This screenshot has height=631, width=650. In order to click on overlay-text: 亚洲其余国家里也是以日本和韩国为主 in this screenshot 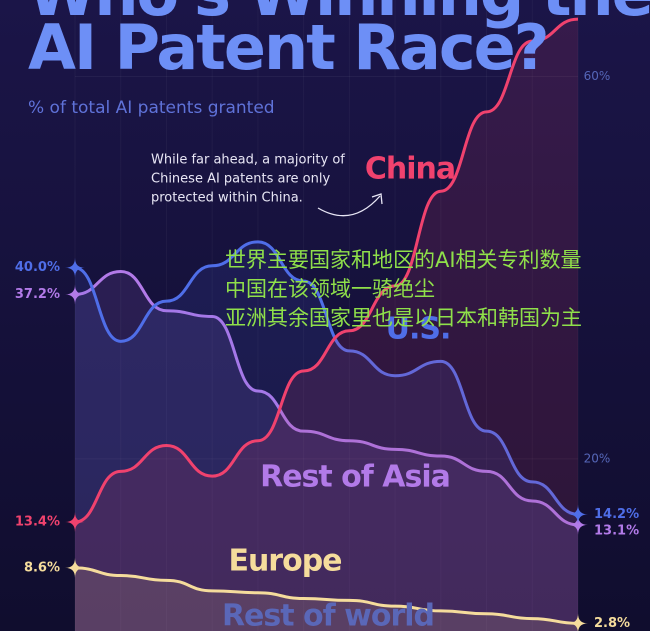, I will do `click(403, 318)`.